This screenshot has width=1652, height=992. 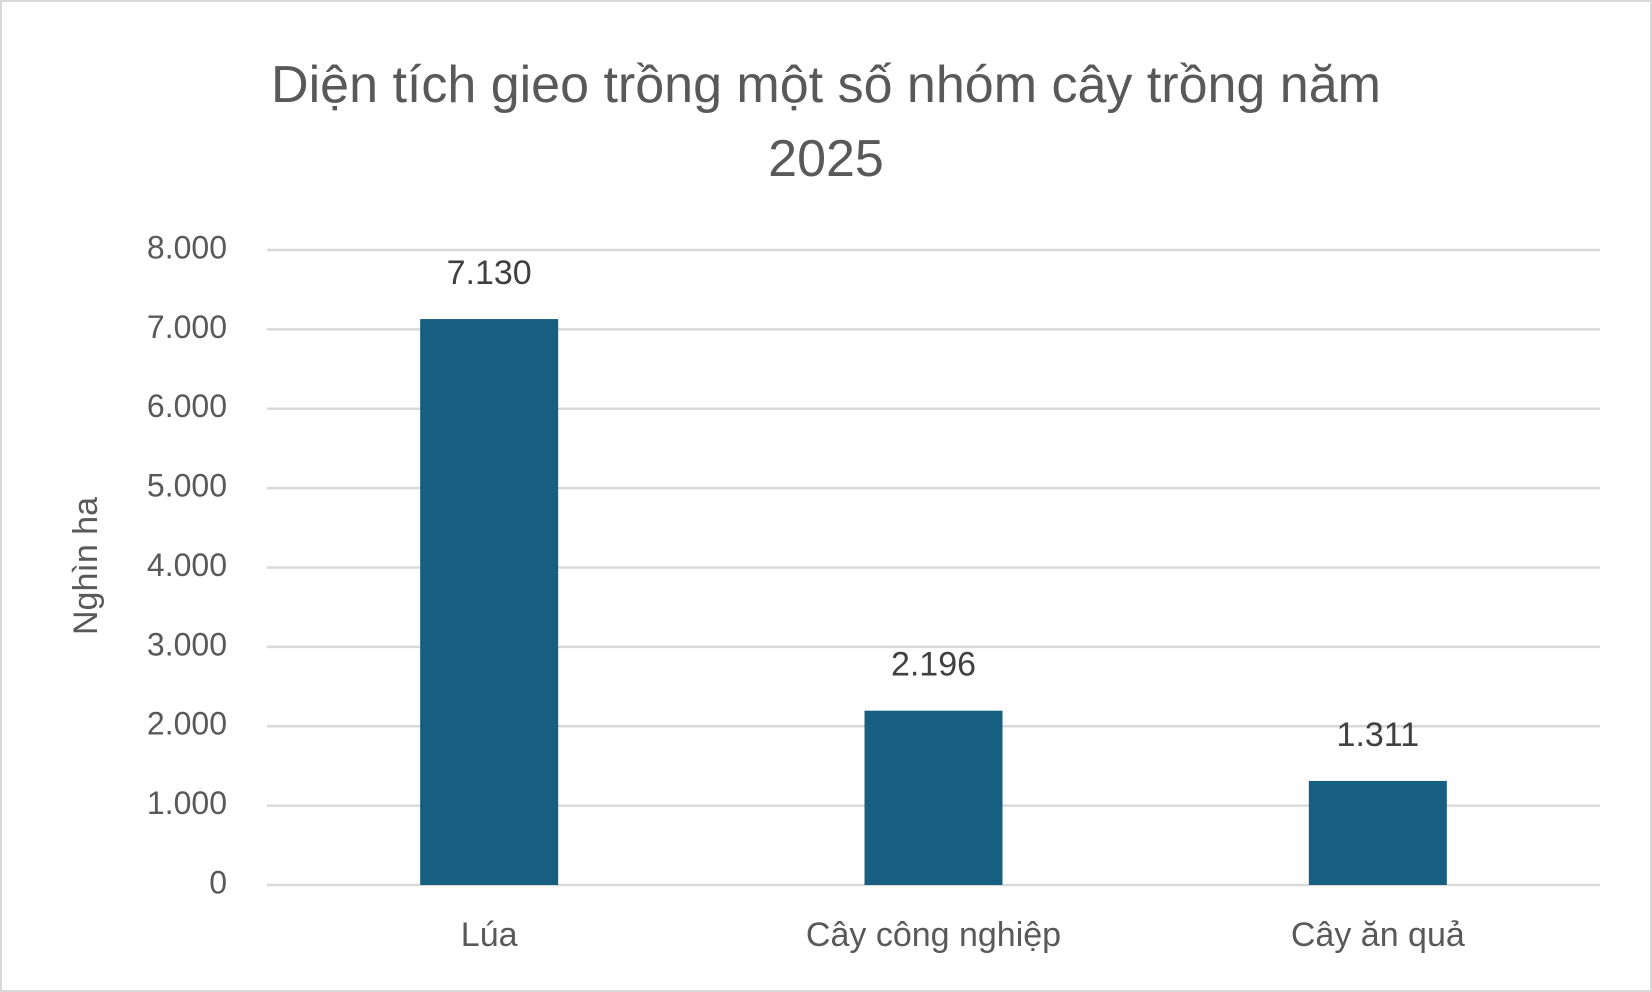 I want to click on y-tick-label: 8.000, so click(x=187, y=247).